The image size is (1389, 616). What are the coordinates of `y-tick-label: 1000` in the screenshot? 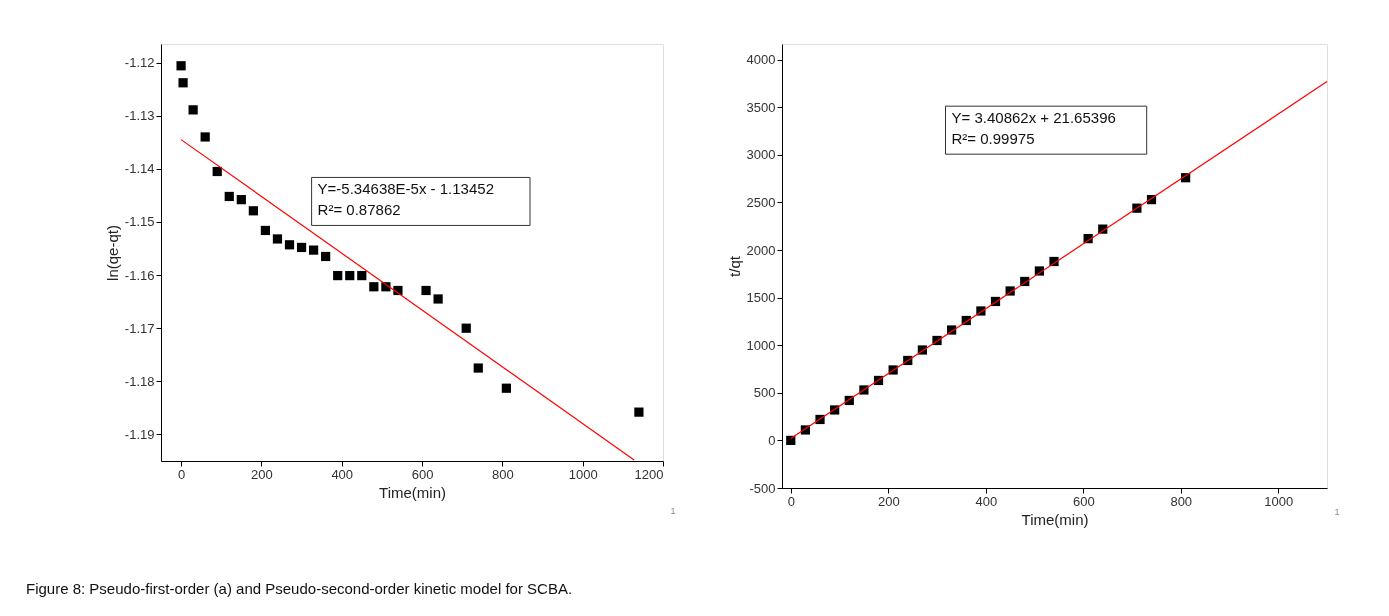 It's located at (761, 345).